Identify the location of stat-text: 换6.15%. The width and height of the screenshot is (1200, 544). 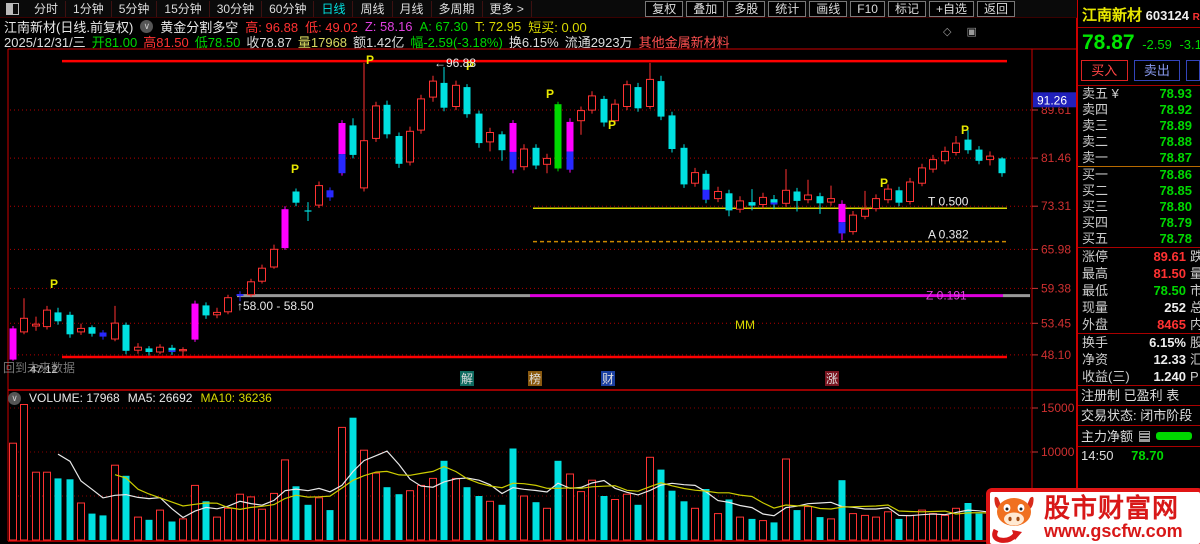
(533, 42).